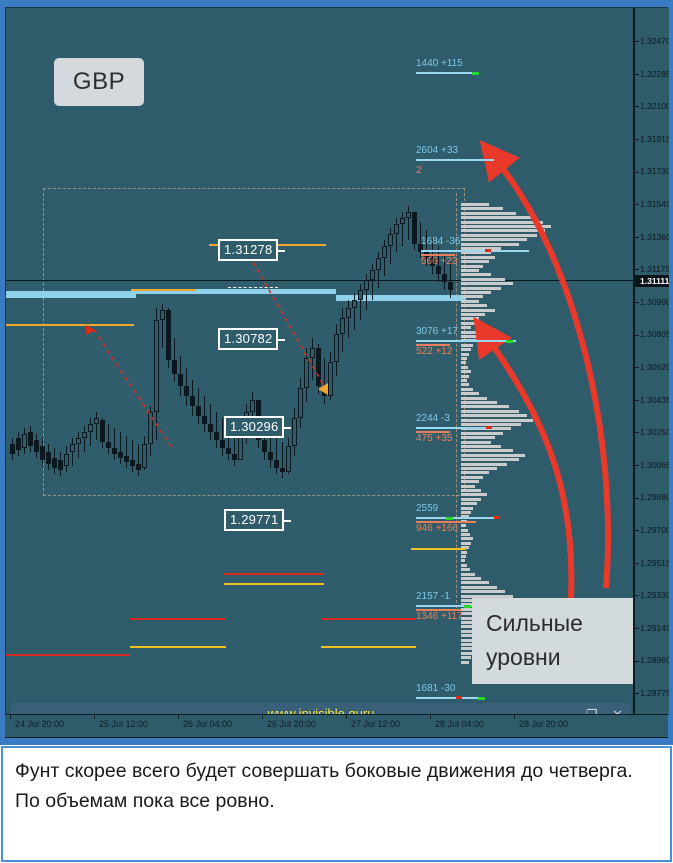 The height and width of the screenshot is (863, 673). Describe the element at coordinates (439, 63) in the screenshot. I see `level-volume: 1440 +115` at that location.